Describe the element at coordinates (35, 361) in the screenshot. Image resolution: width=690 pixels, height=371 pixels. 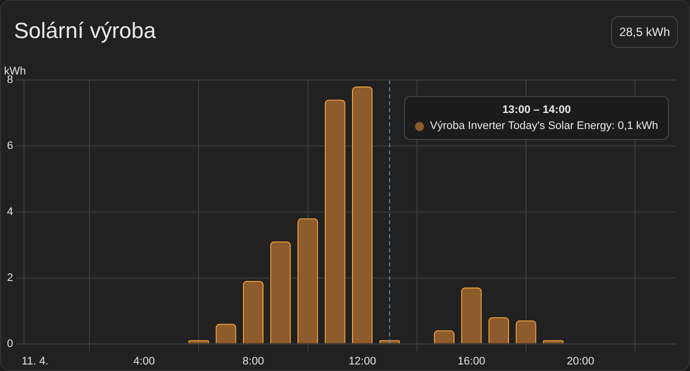
I see `x-tick-label: 11. 4.` at that location.